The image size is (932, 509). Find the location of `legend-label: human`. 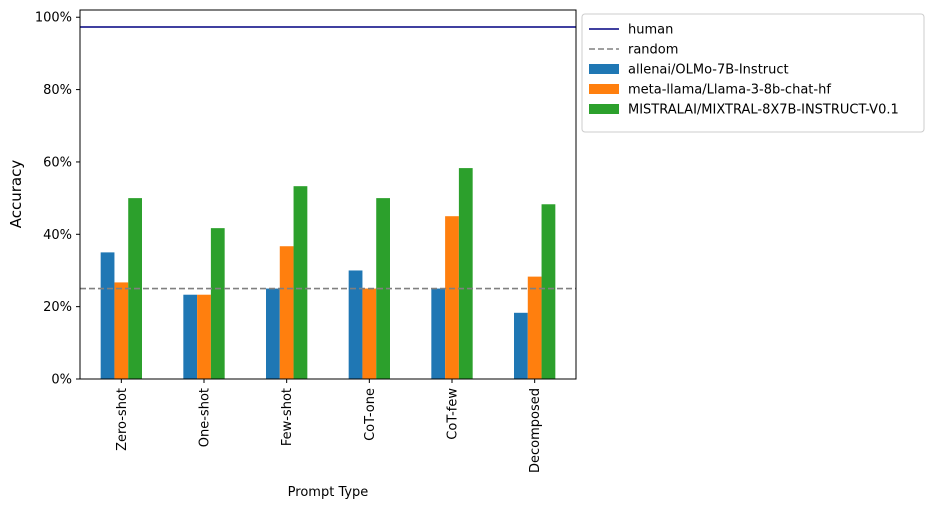

legend-label: human is located at coordinates (650, 30).